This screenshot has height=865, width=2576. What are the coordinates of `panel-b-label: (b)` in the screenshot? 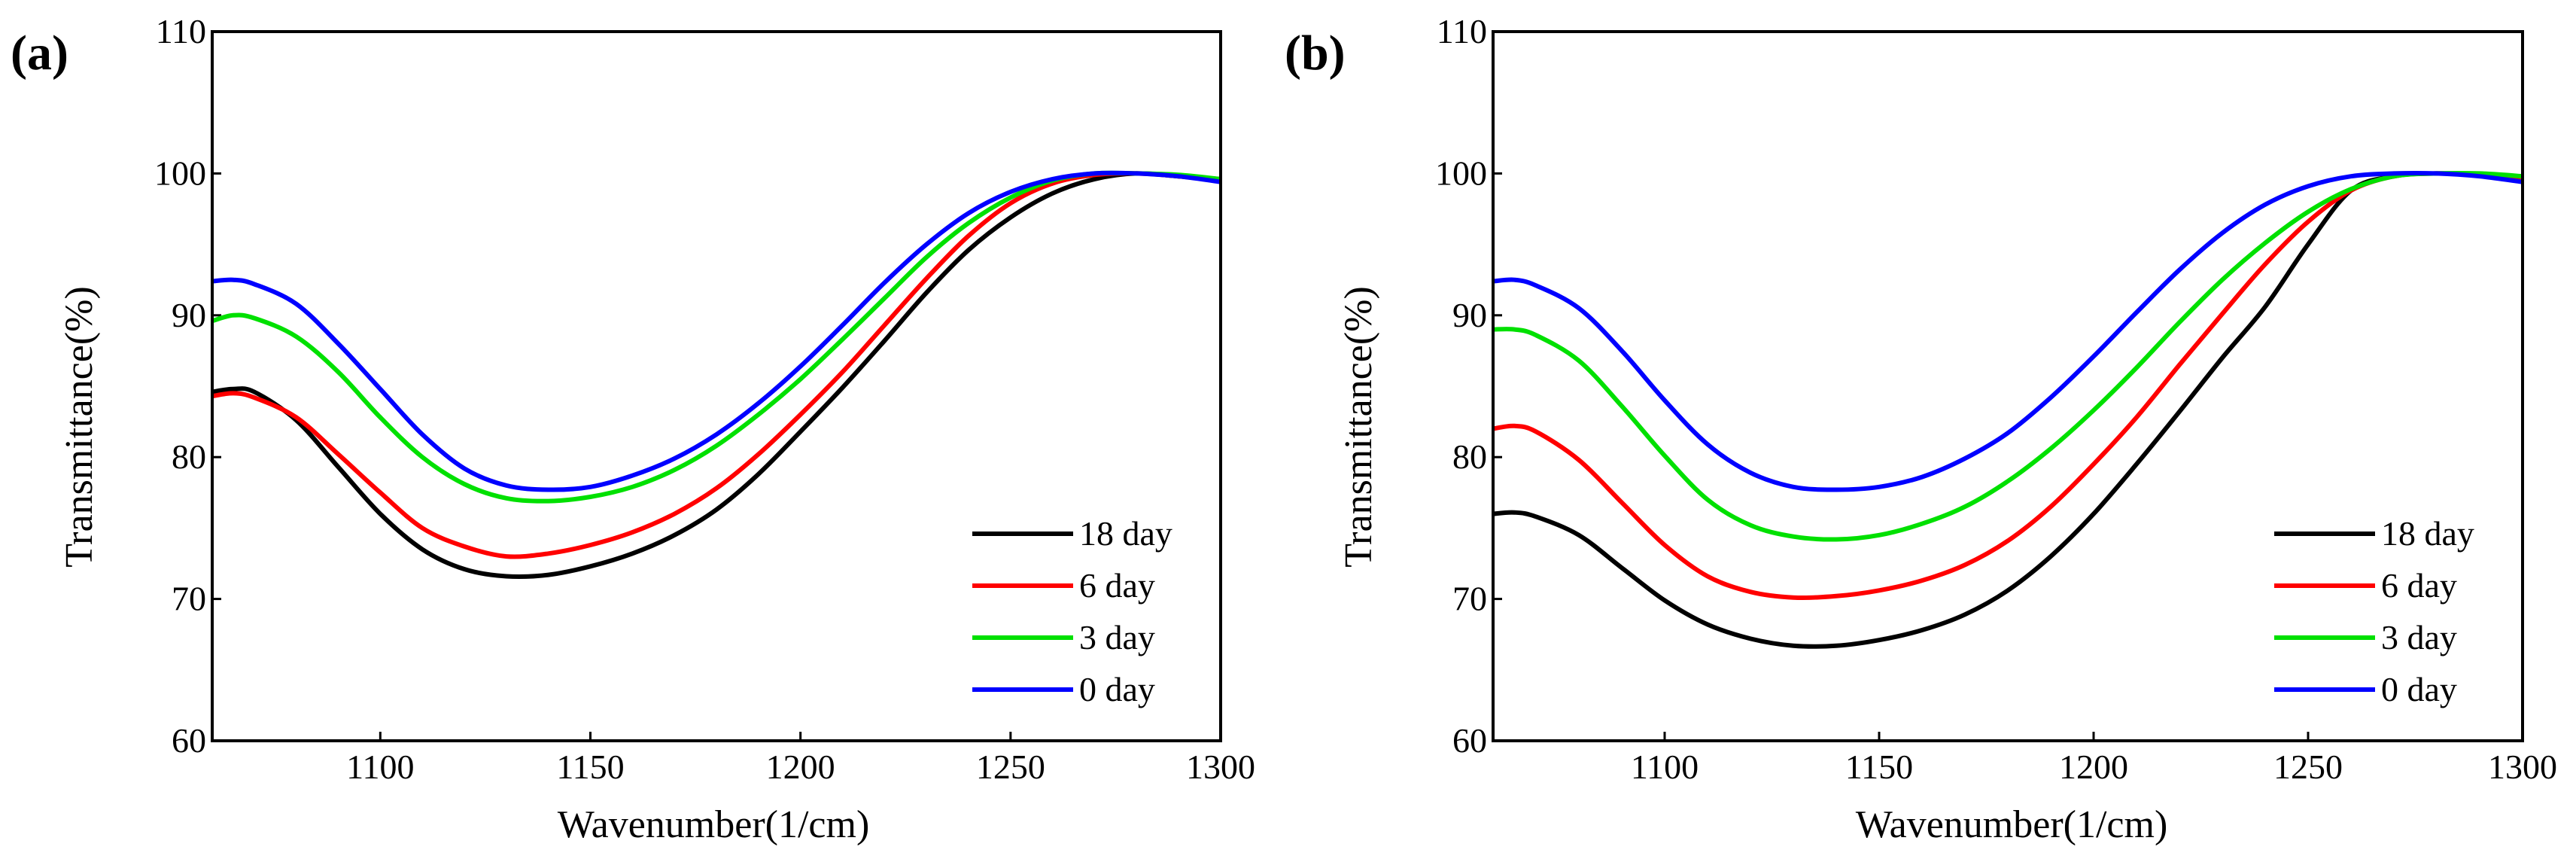 It's located at (1315, 53).